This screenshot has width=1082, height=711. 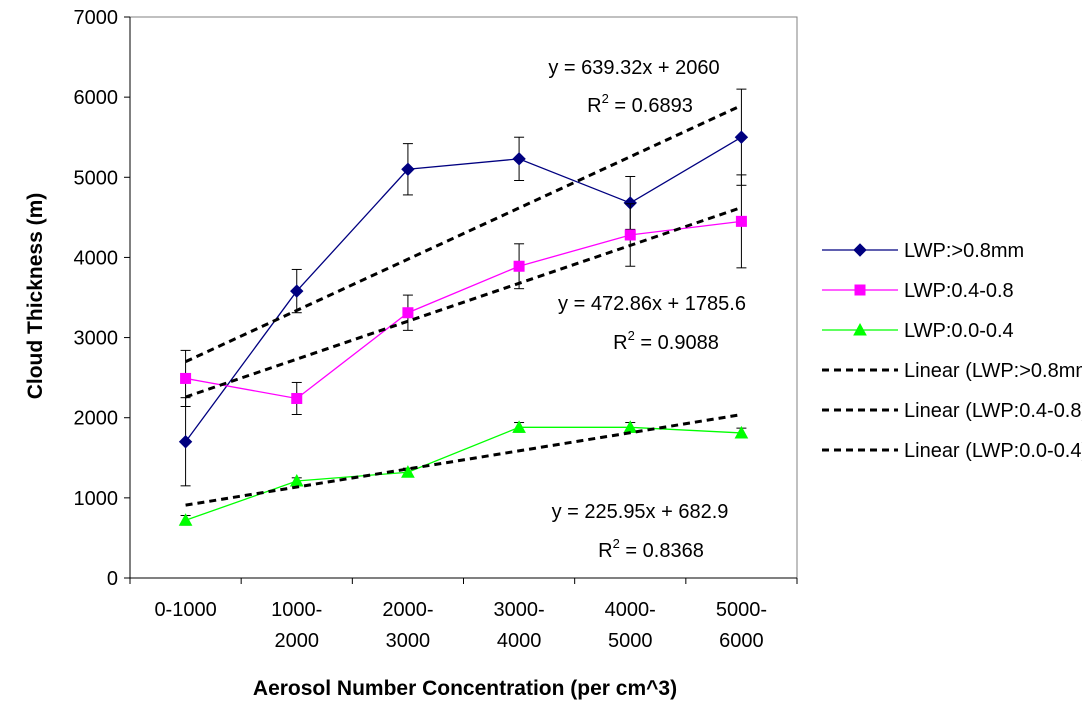 What do you see at coordinates (652, 304) in the screenshot?
I see `trendline-equation: y = 472.86x + 1785.6` at bounding box center [652, 304].